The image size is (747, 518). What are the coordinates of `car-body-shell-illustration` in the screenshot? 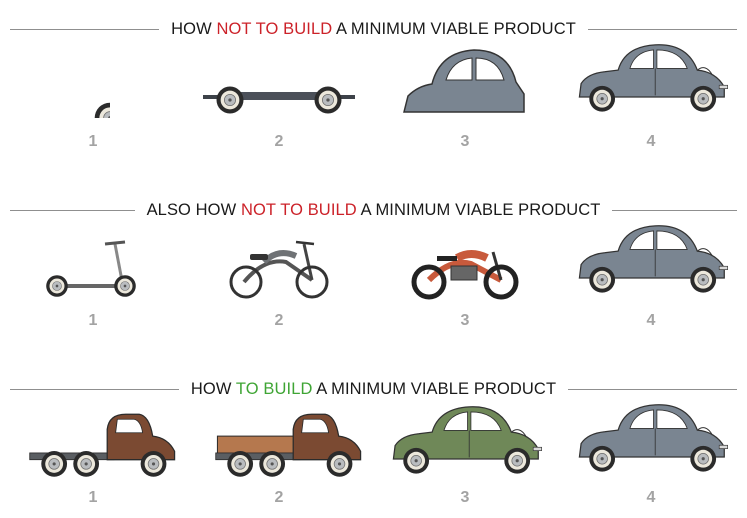 It's located at (465, 81).